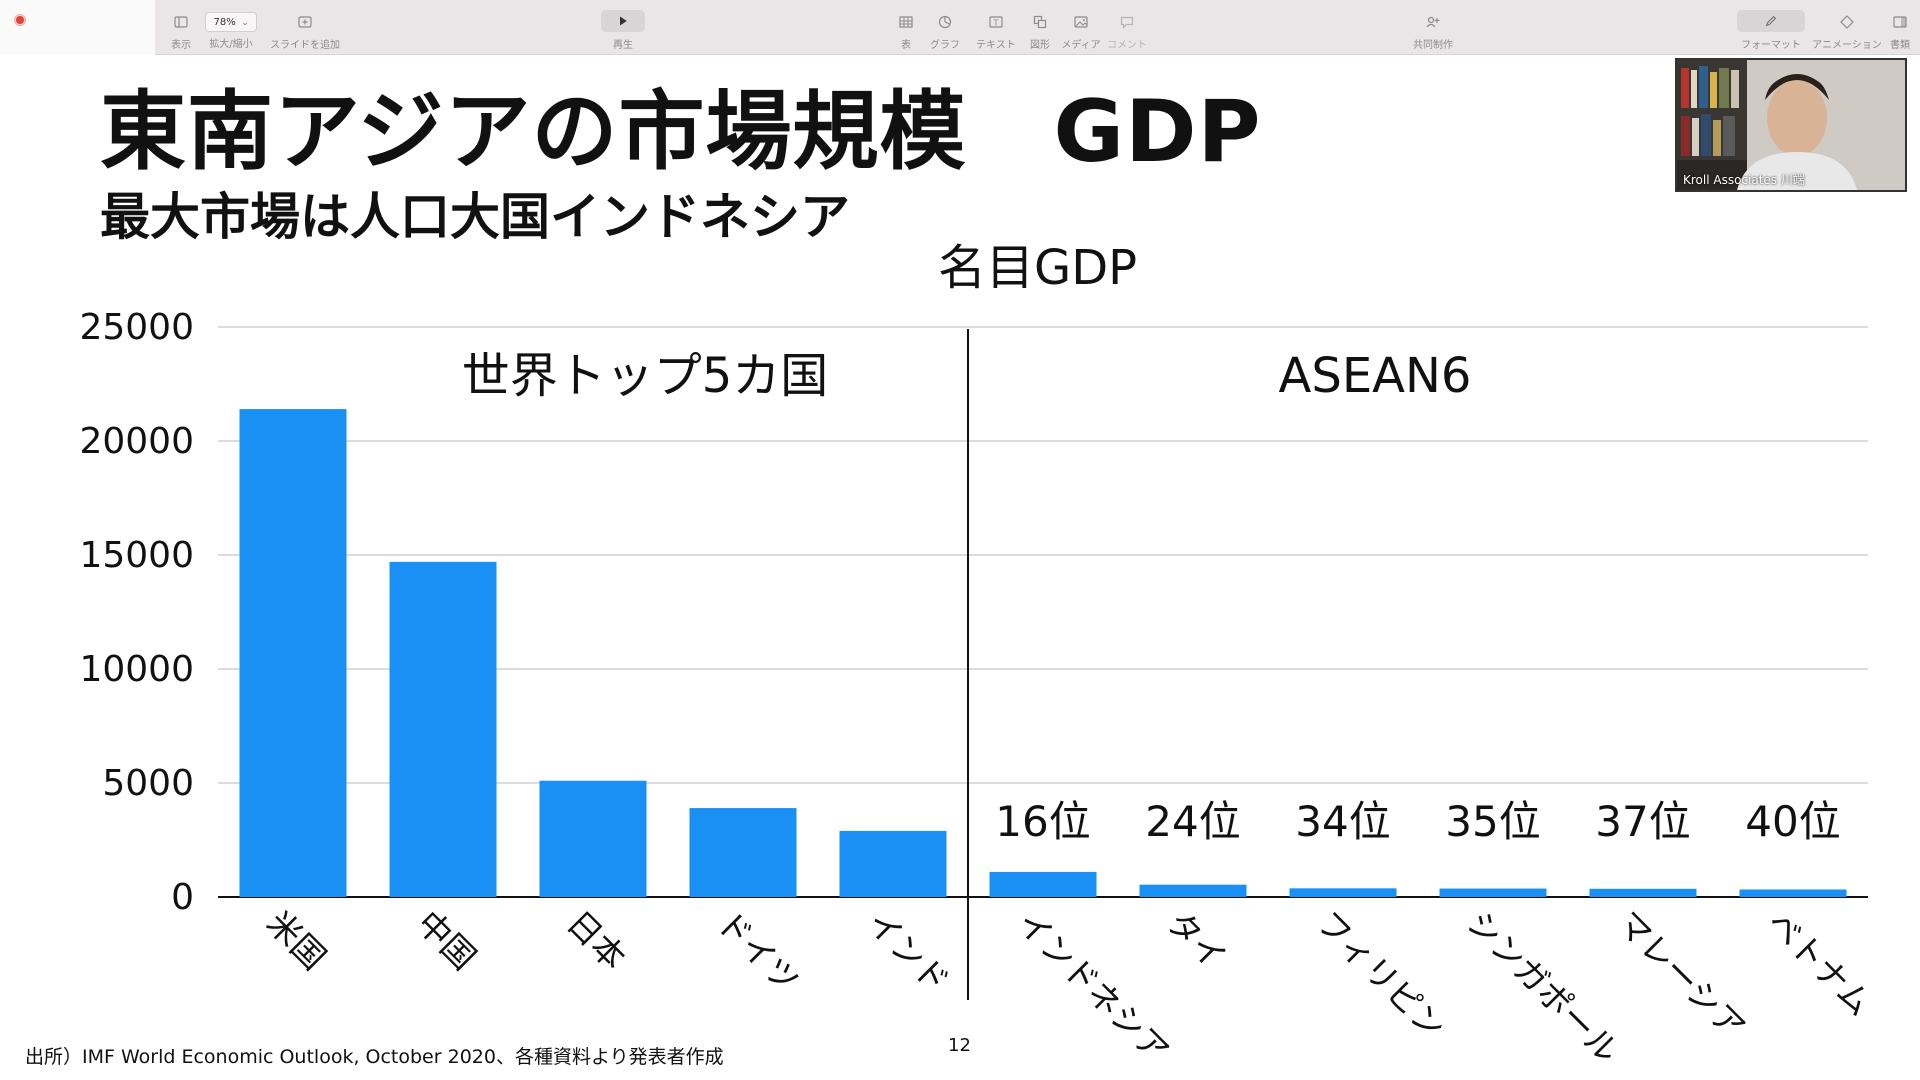 Image resolution: width=1920 pixels, height=1080 pixels. Describe the element at coordinates (1127, 45) in the screenshot. I see `comment-label: コメント` at that location.